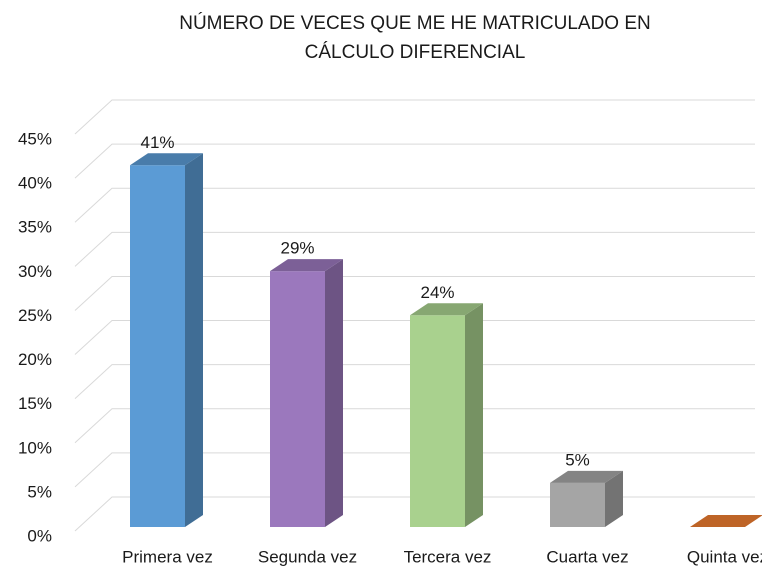 The image size is (762, 574). I want to click on y-tick-label: 0%, so click(39, 535).